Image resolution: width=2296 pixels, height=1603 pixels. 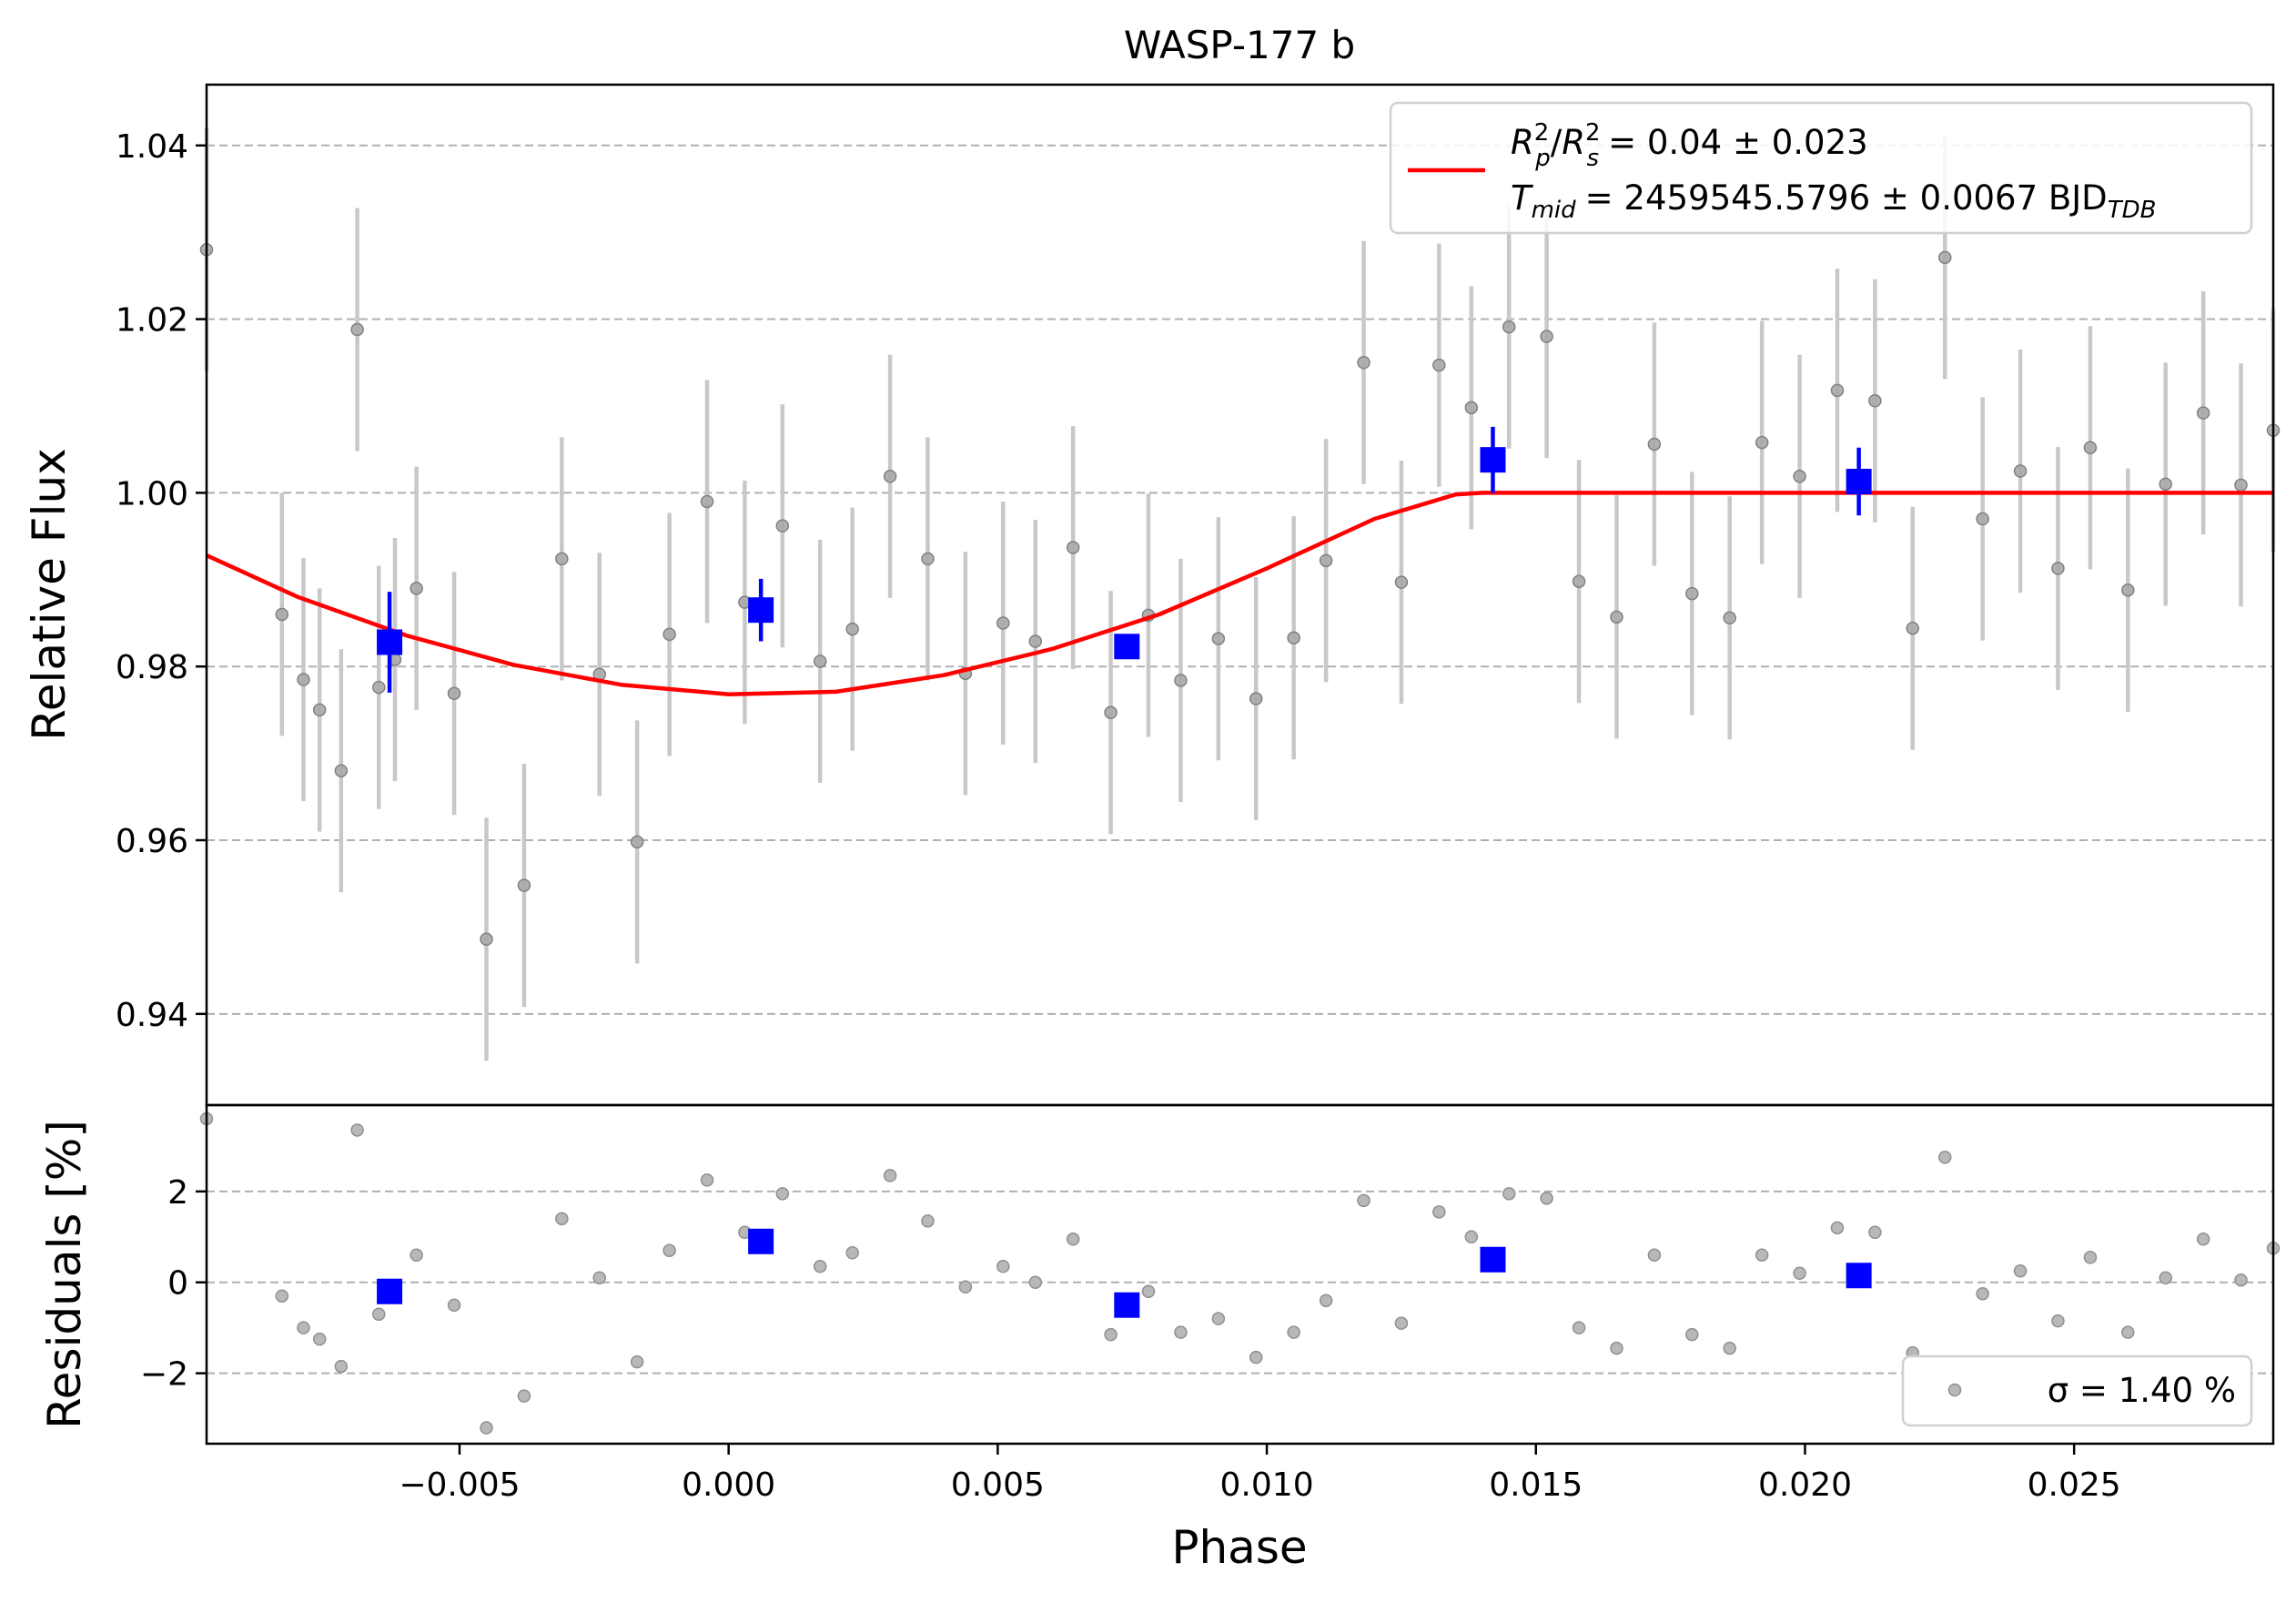 What do you see at coordinates (64, 1274) in the screenshot?
I see `residual-y-axis-label: Residuals [%]` at bounding box center [64, 1274].